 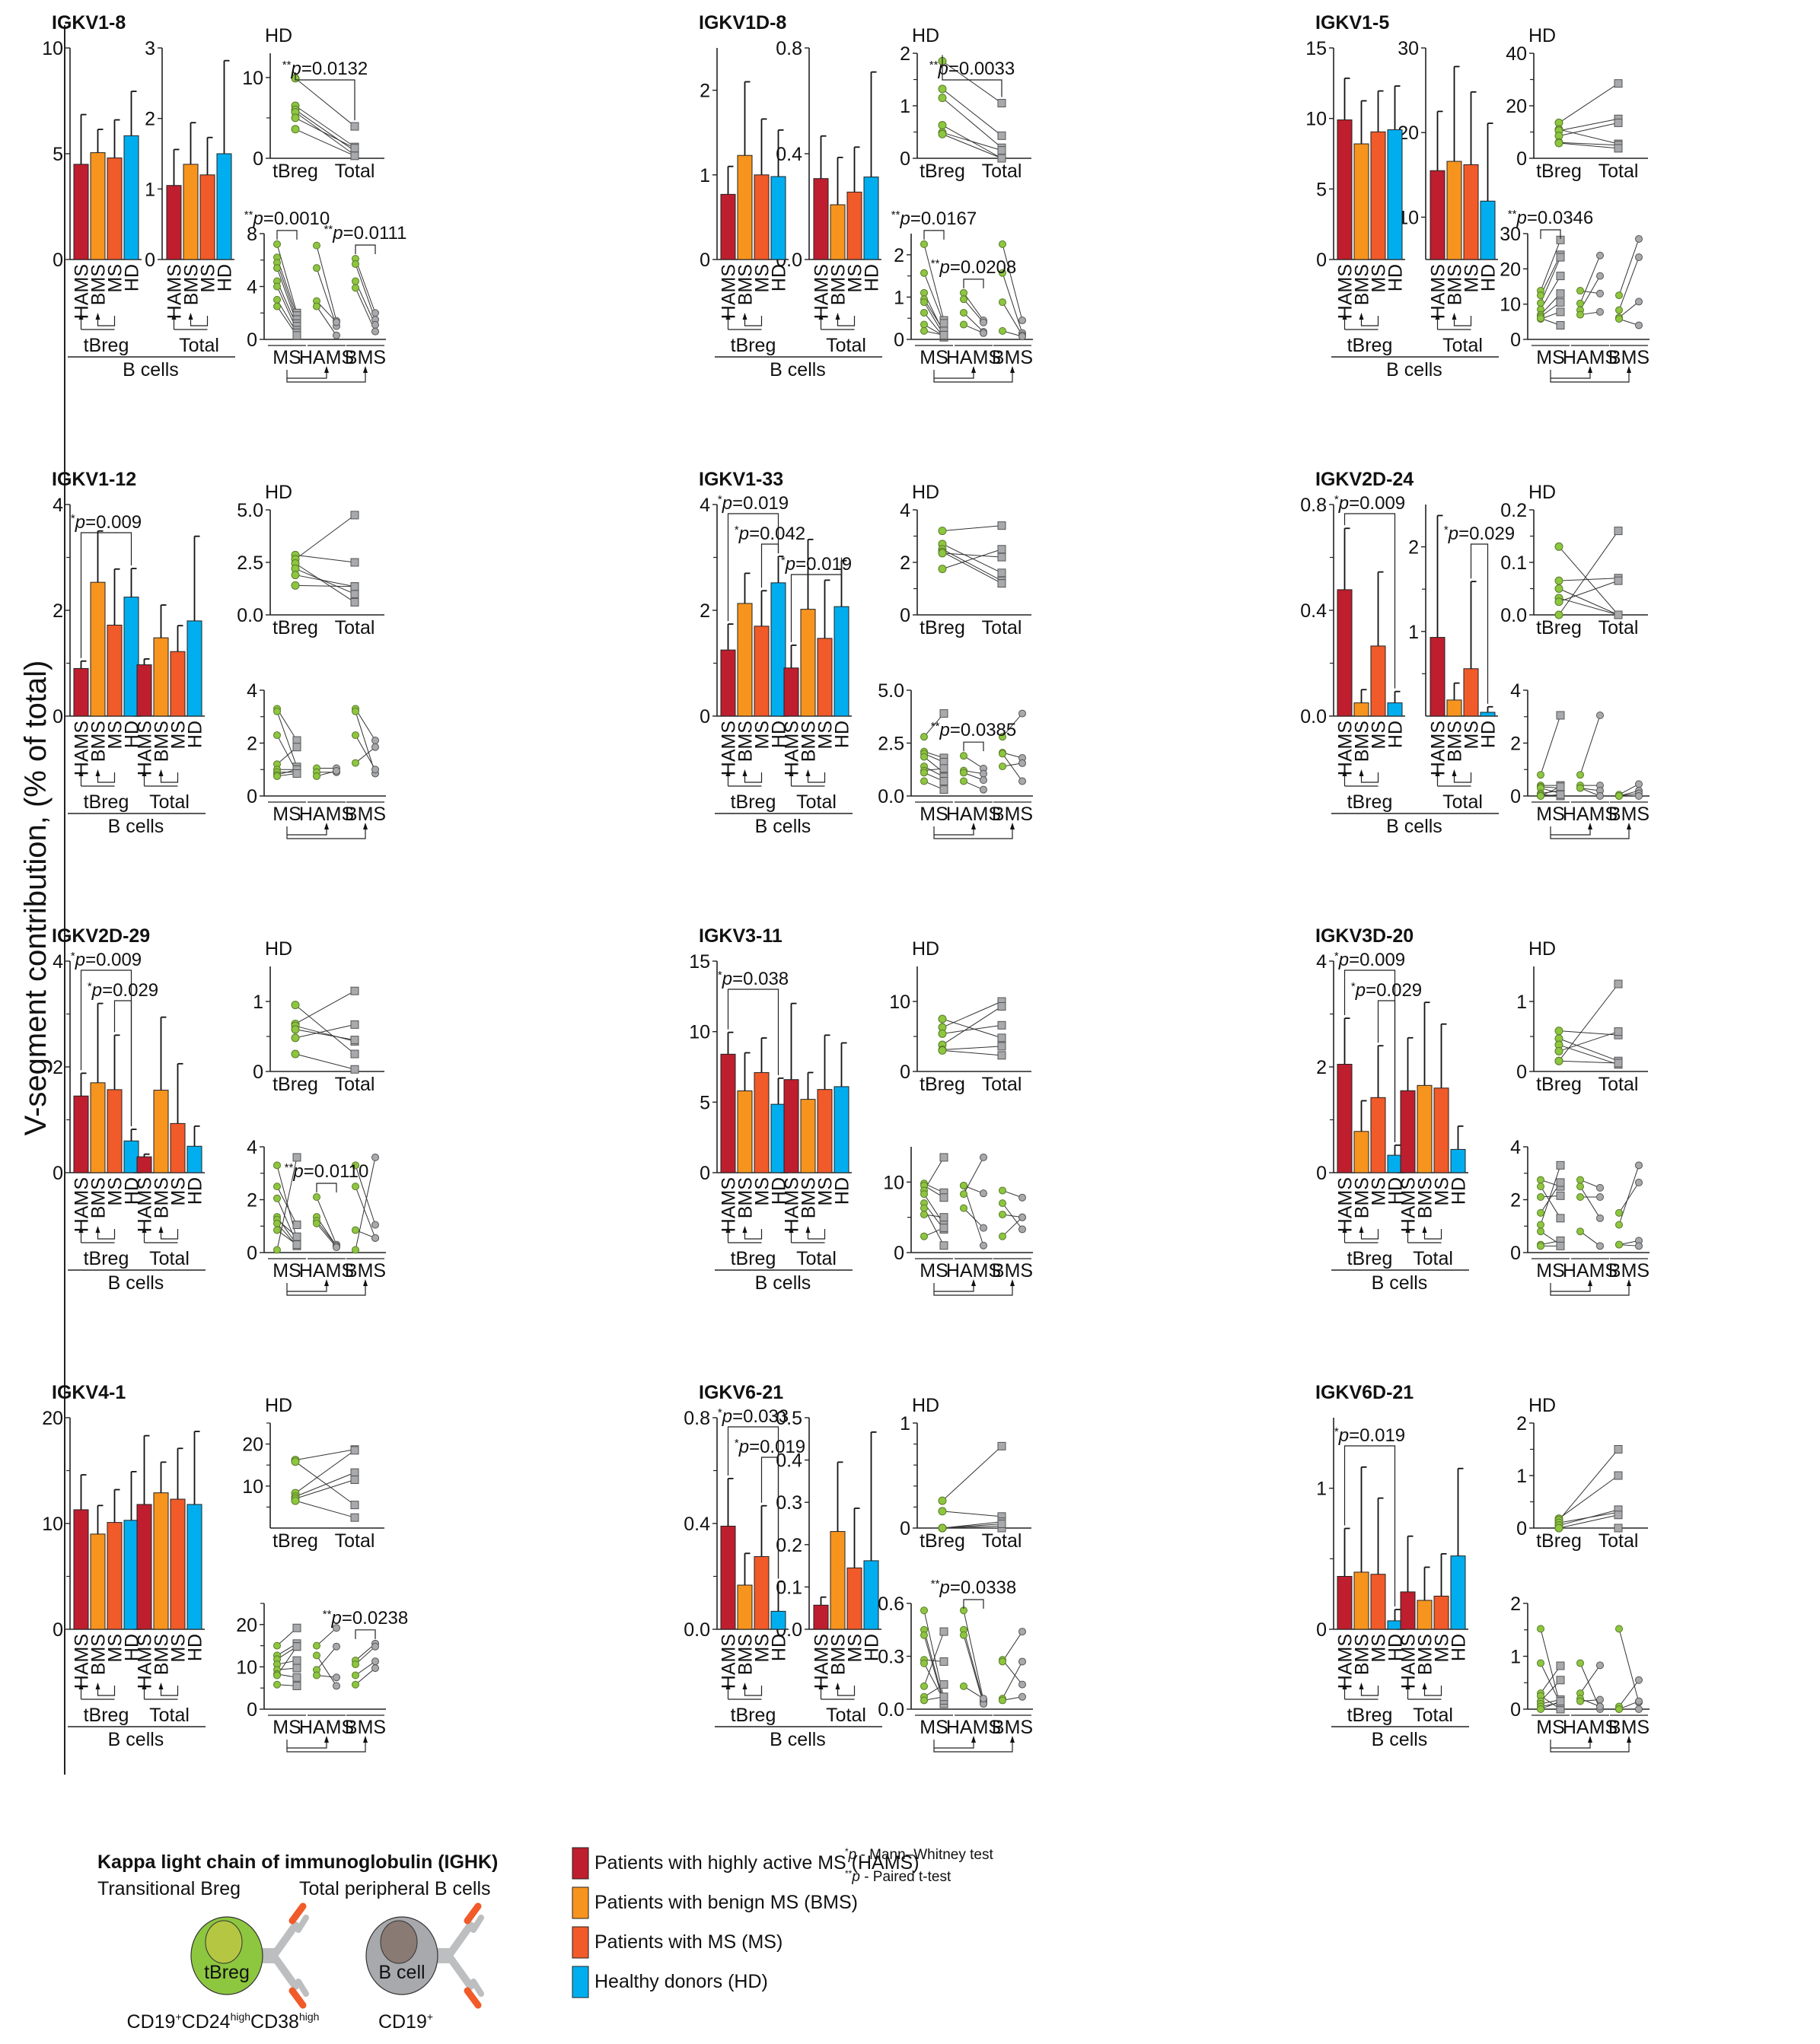 I want to click on b-cells-label: B cells, so click(x=1400, y=1283).